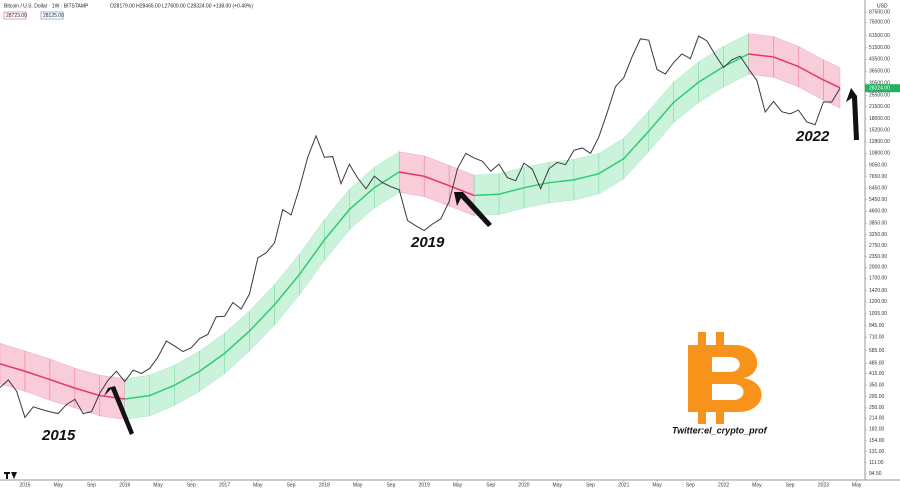 The height and width of the screenshot is (490, 900). I want to click on y-tick-label: 2350.00, so click(878, 257).